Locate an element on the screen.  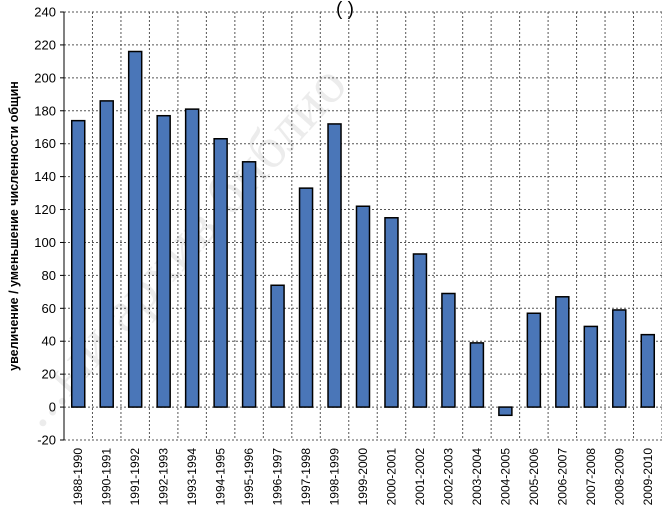
y-tick-labels: -20 0 20 40 60 80 100 120 140 160 180 200 220 240 is located at coordinates (45, 226).